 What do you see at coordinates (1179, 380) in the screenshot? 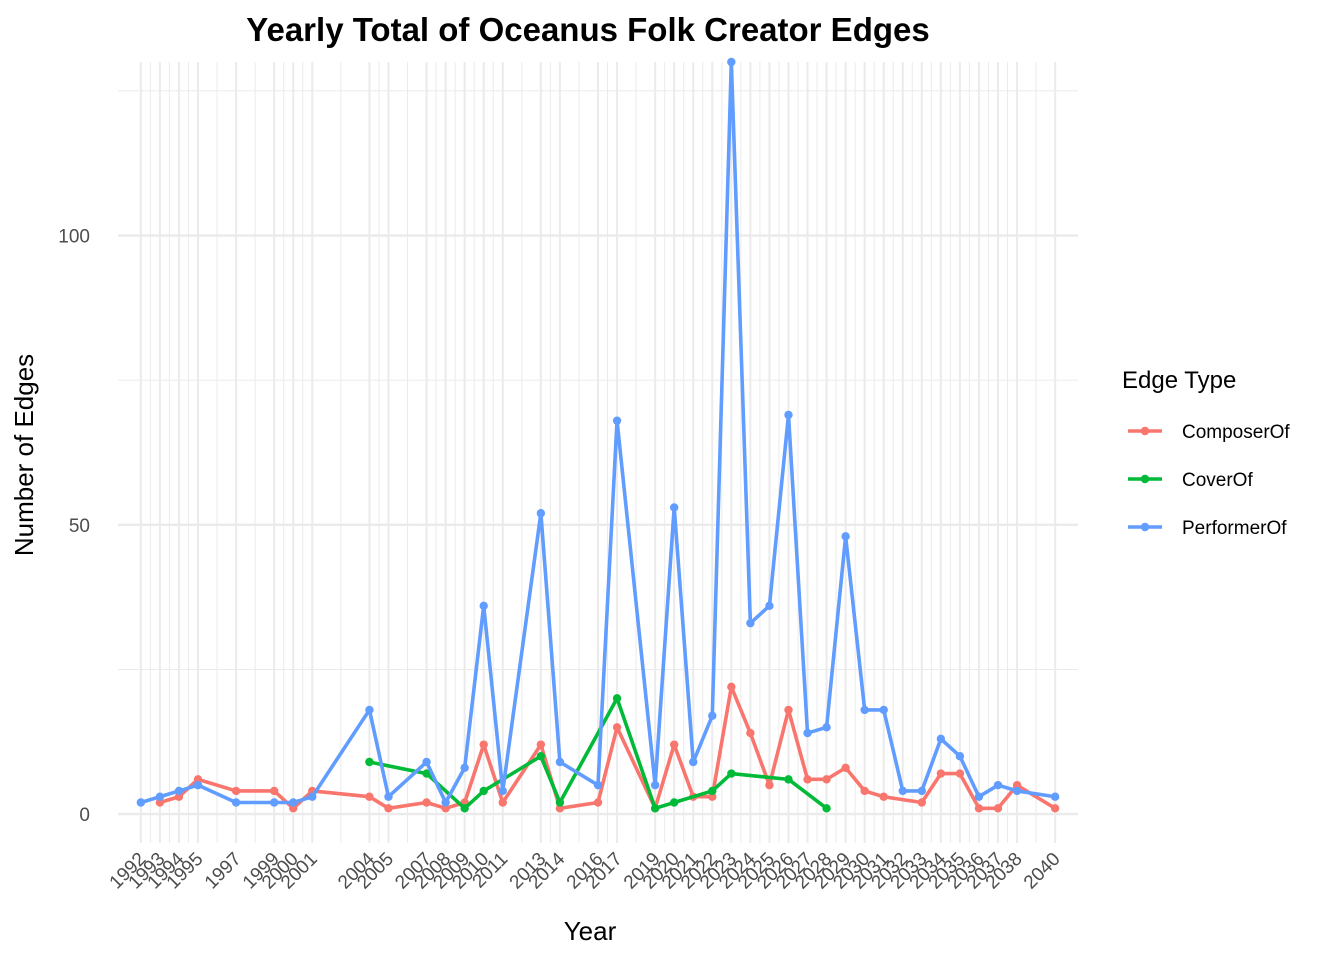
I see `legend-title: Edge Type` at bounding box center [1179, 380].